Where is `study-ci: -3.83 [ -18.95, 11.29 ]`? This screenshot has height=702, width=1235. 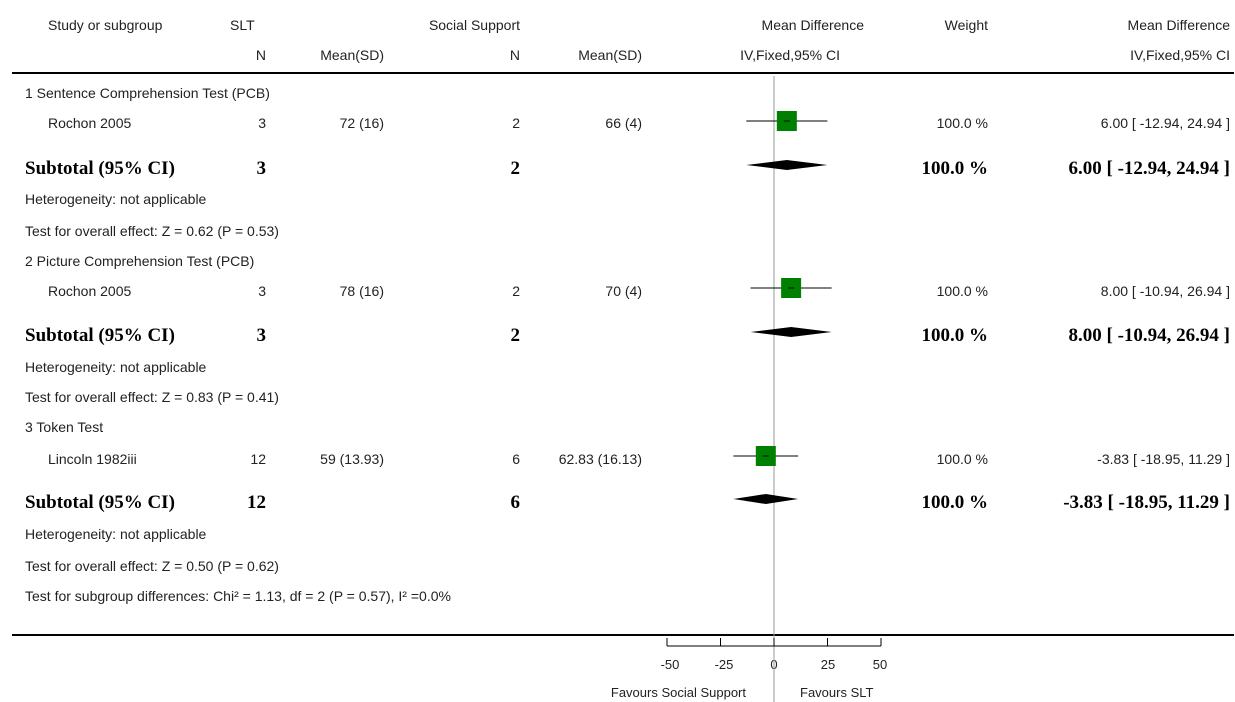 study-ci: -3.83 [ -18.95, 11.29 ] is located at coordinates (1163, 459).